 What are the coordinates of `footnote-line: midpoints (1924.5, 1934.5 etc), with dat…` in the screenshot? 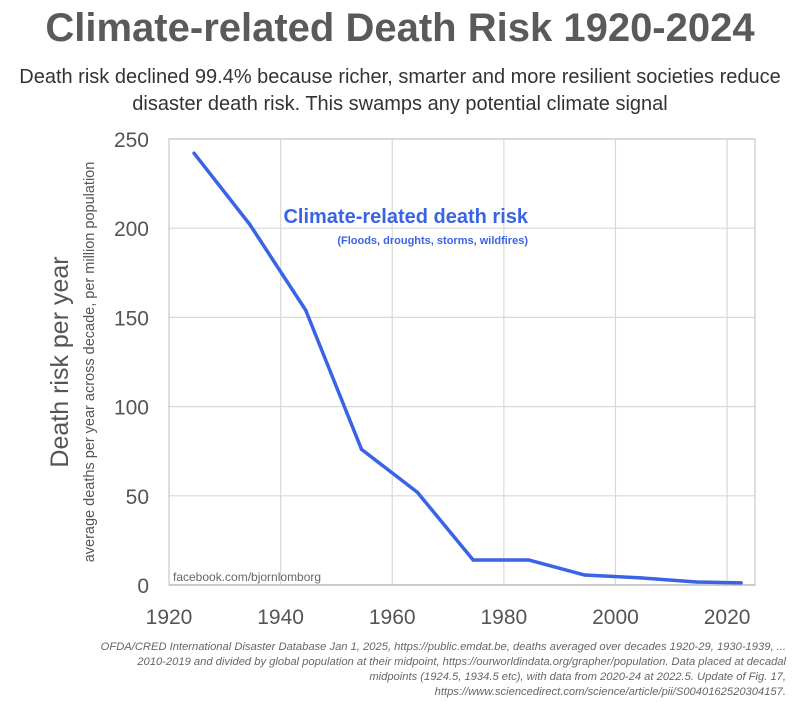 It's located at (577, 677).